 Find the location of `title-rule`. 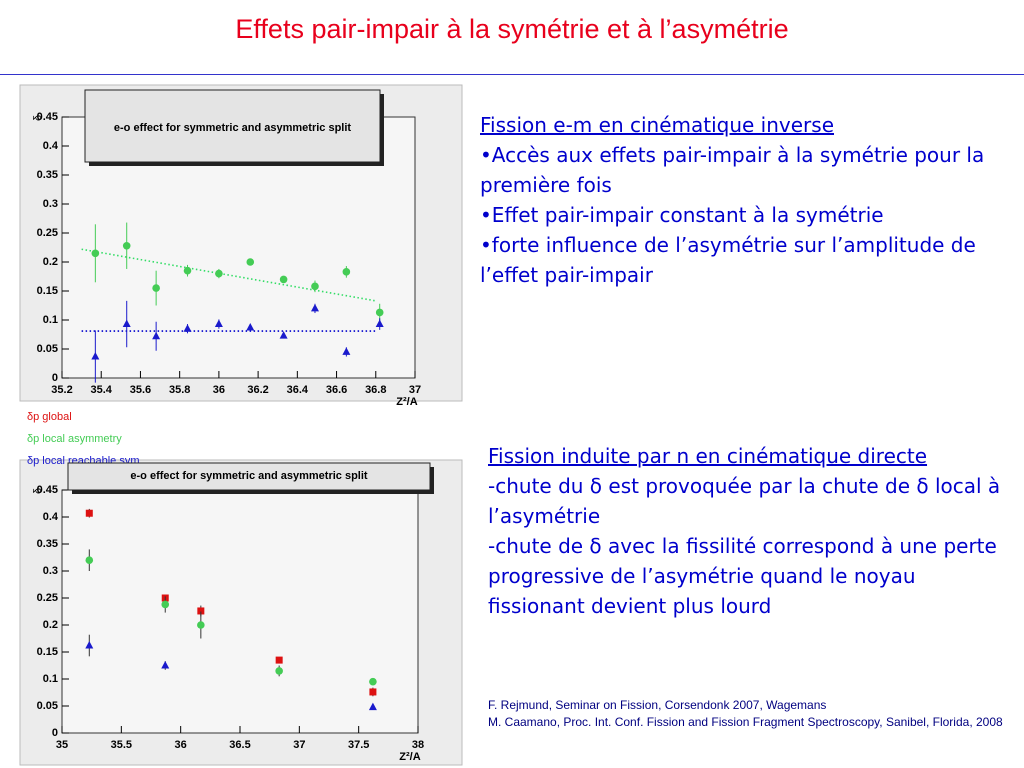

title-rule is located at coordinates (512, 74).